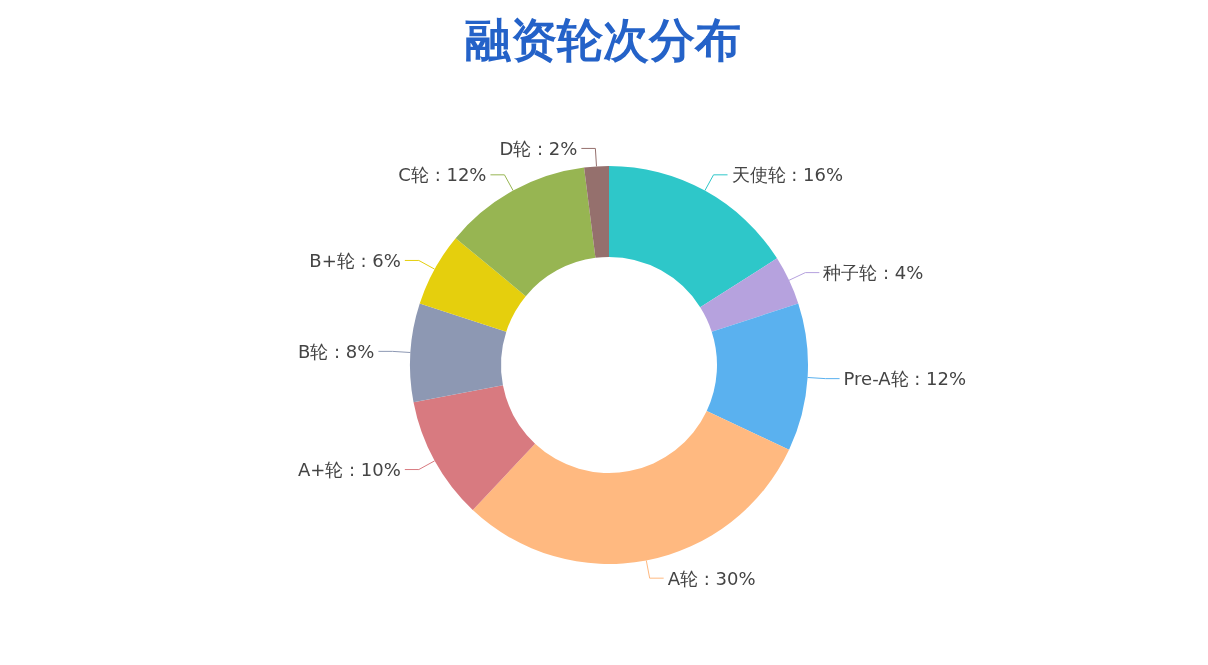 This screenshot has height=665, width=1208. I want to click on slice-label: A+轮 : 10%, so click(349, 470).